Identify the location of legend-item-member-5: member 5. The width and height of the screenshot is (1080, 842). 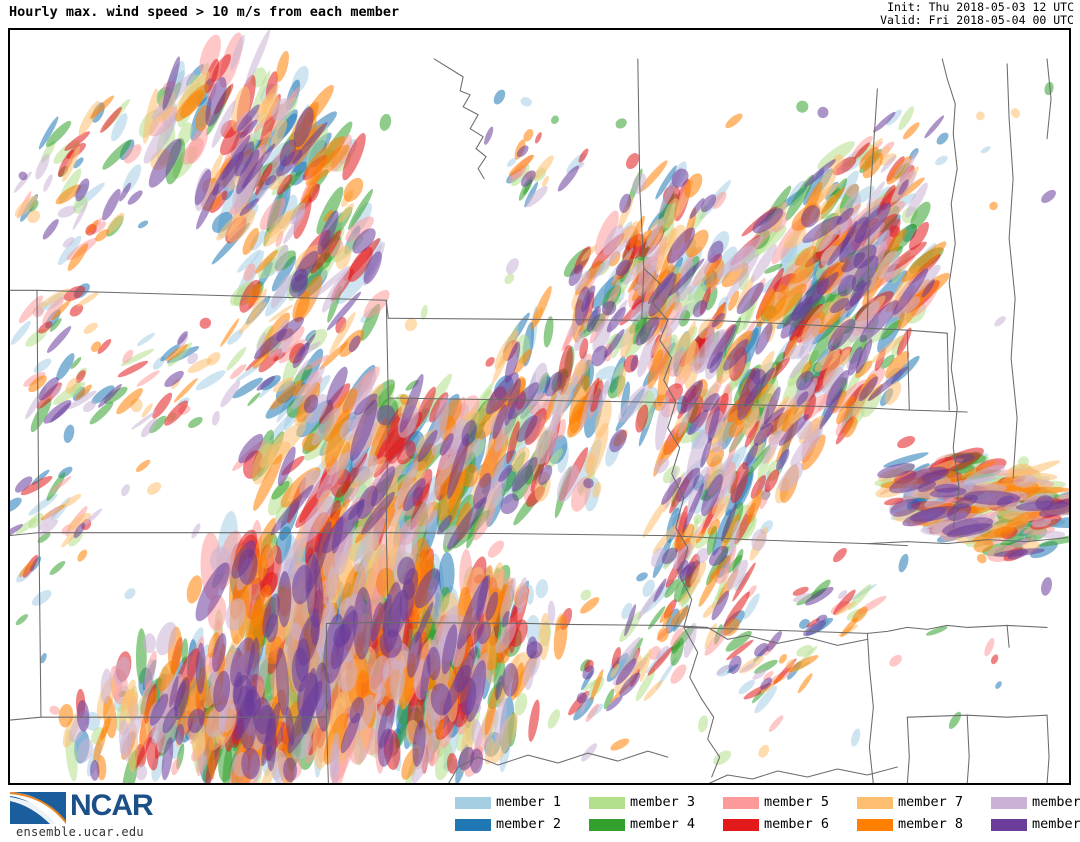
(790, 805).